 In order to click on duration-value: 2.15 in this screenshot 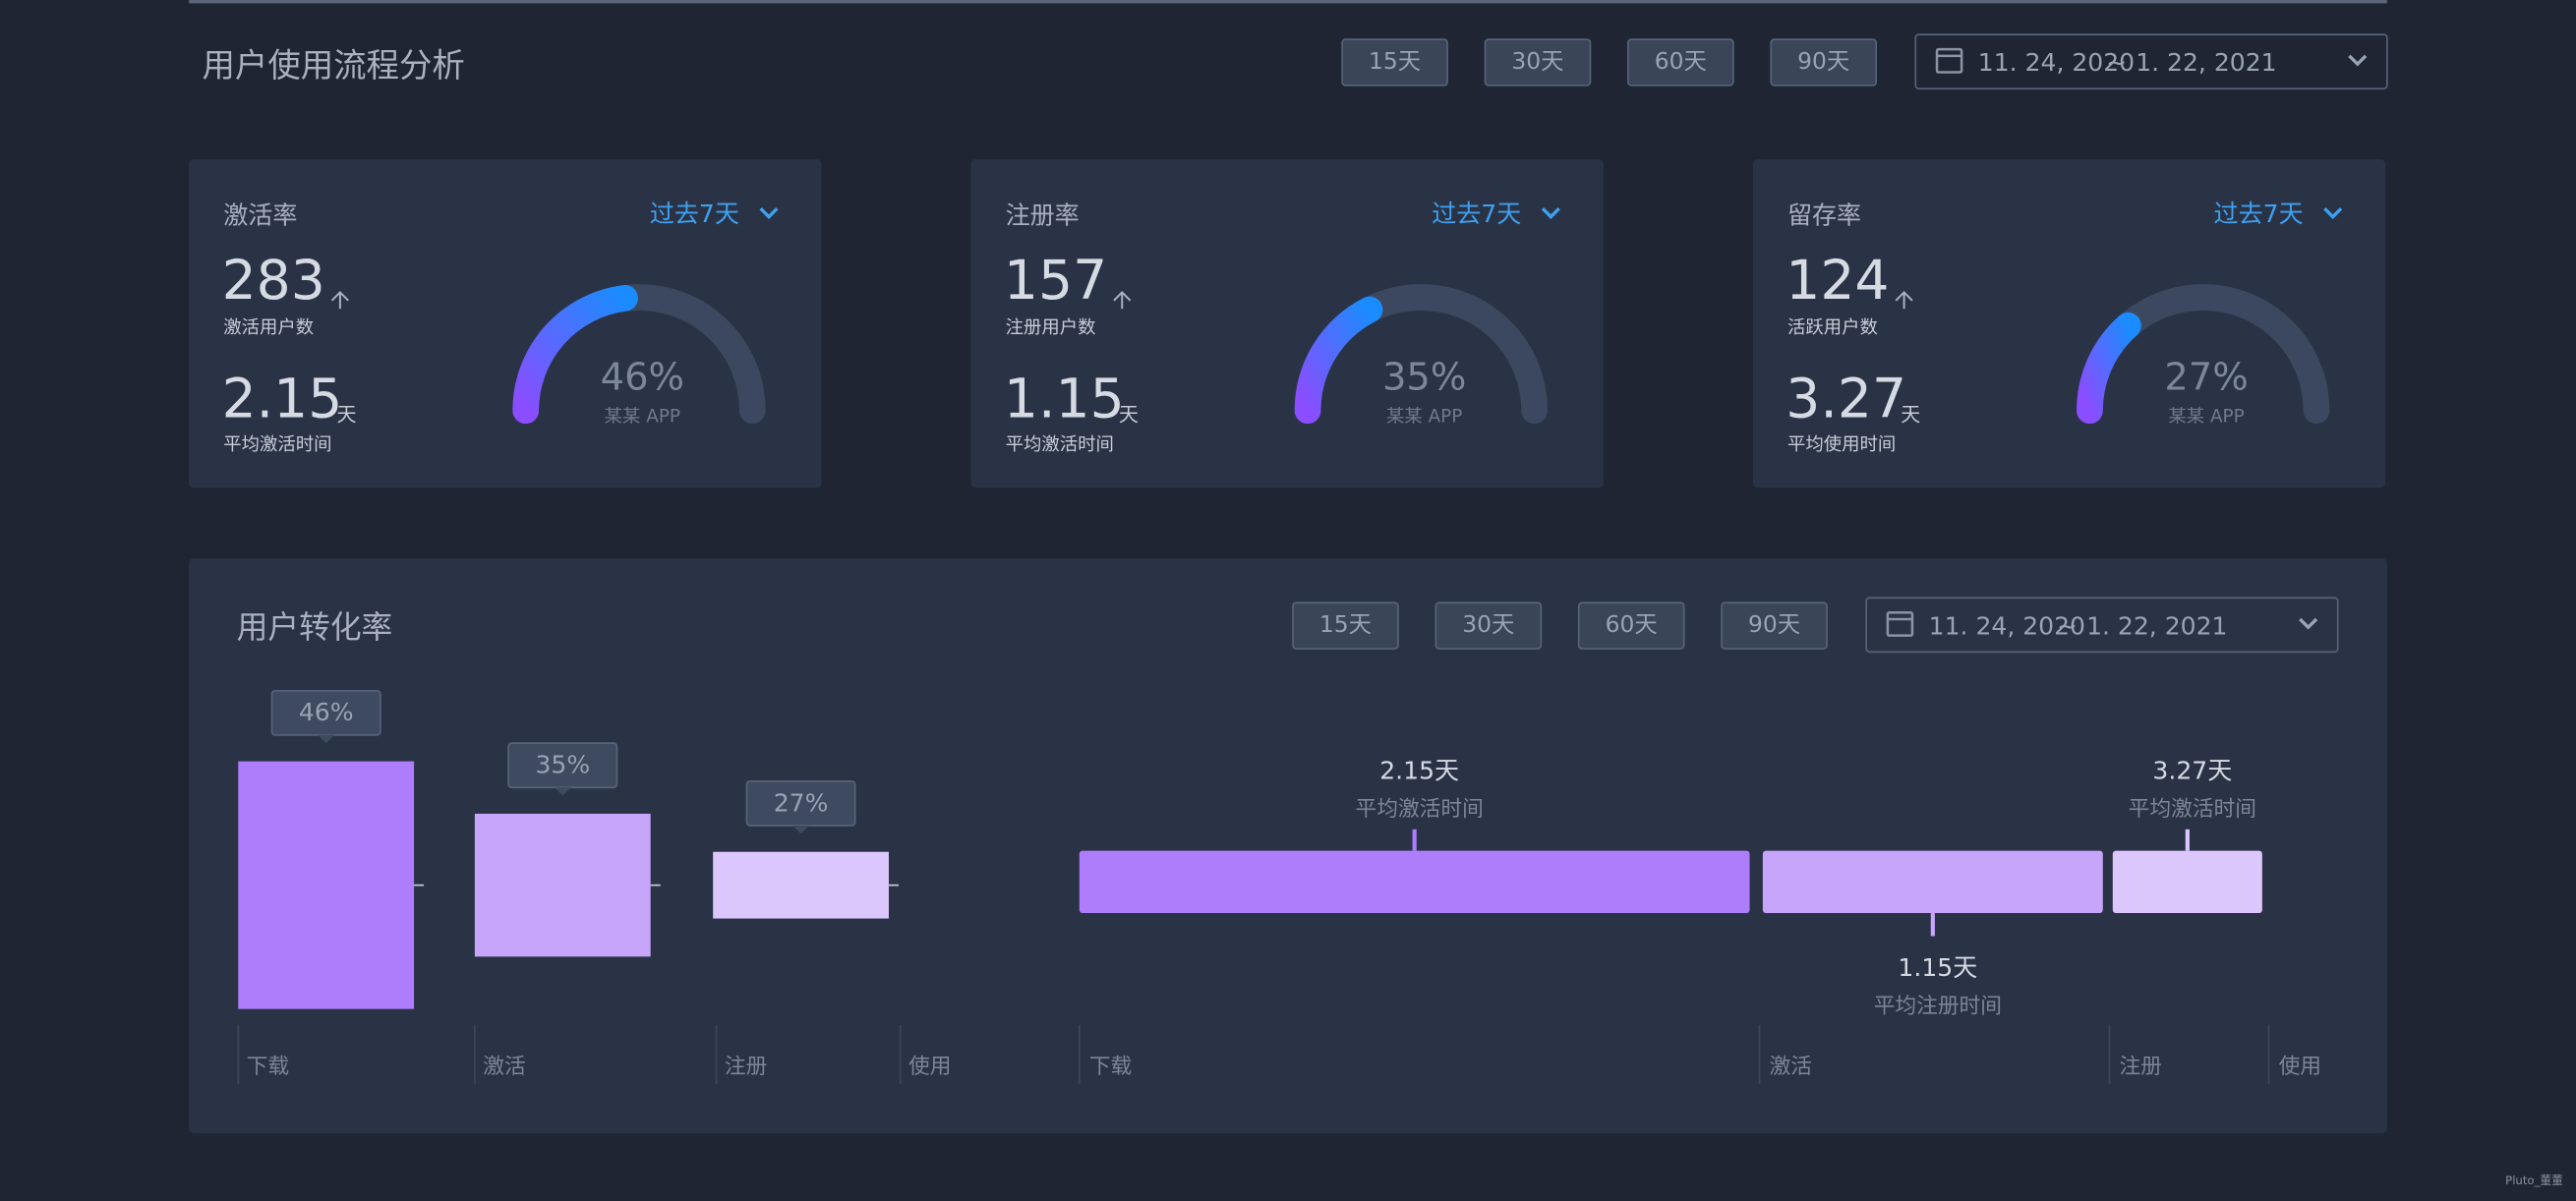, I will do `click(1406, 770)`.